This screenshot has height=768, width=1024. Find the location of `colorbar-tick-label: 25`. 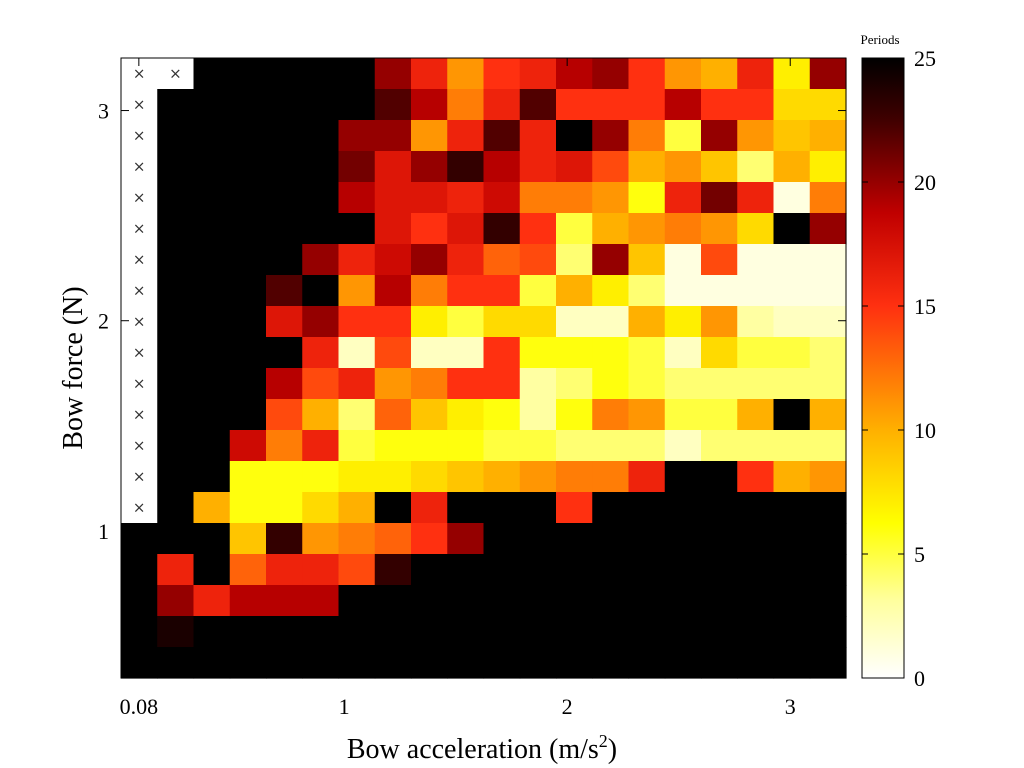

colorbar-tick-label: 25 is located at coordinates (925, 58).